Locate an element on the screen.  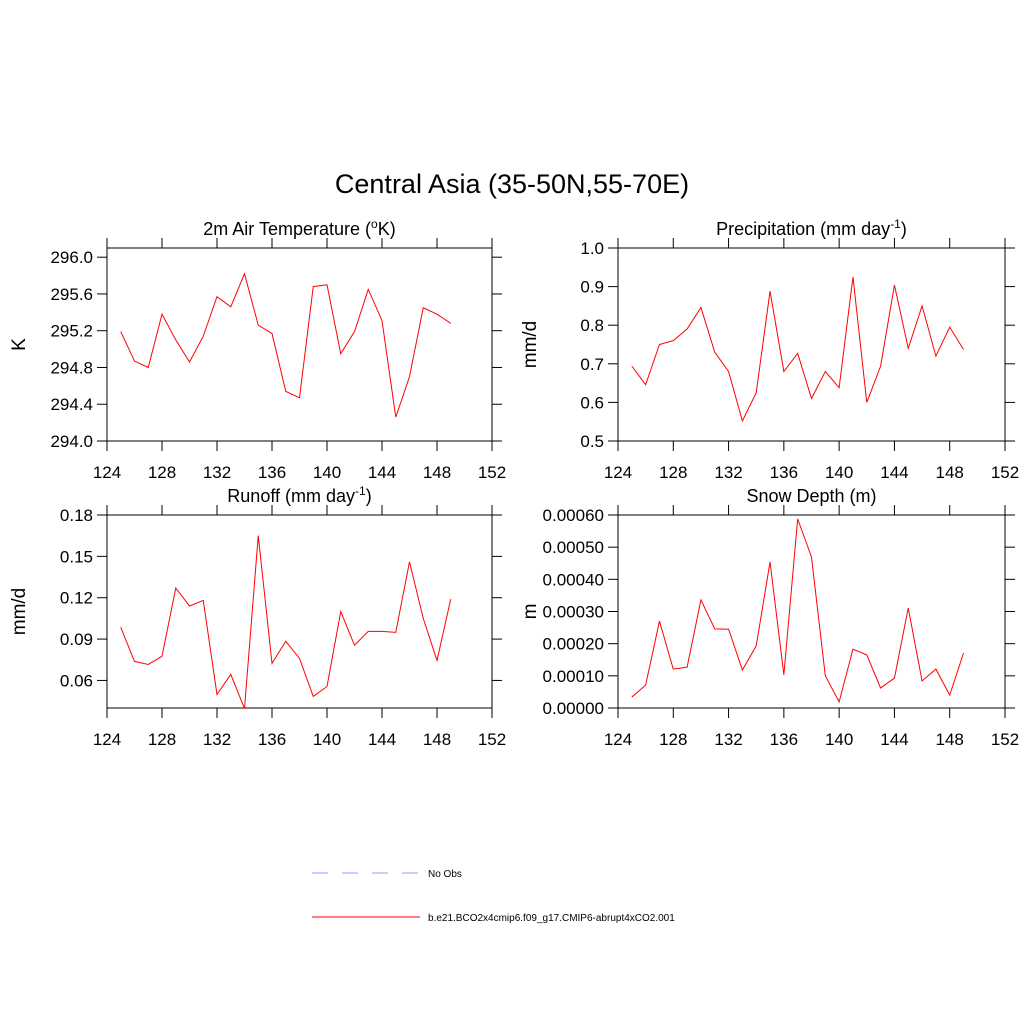
y-tick-label: 0.00000 is located at coordinates (573, 708).